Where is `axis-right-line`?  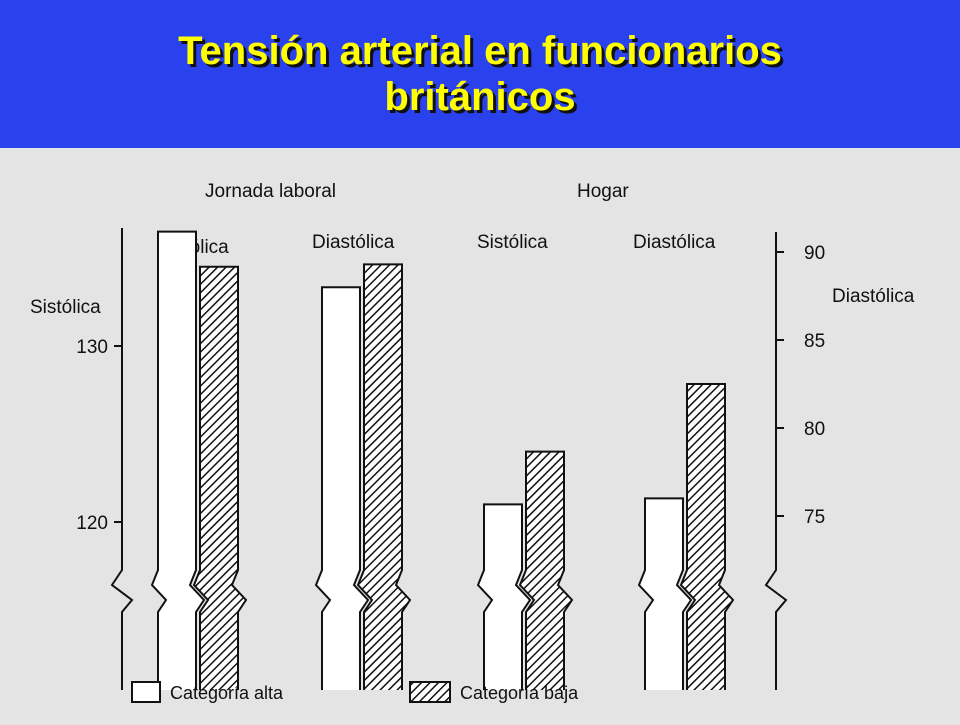 axis-right-line is located at coordinates (776, 461).